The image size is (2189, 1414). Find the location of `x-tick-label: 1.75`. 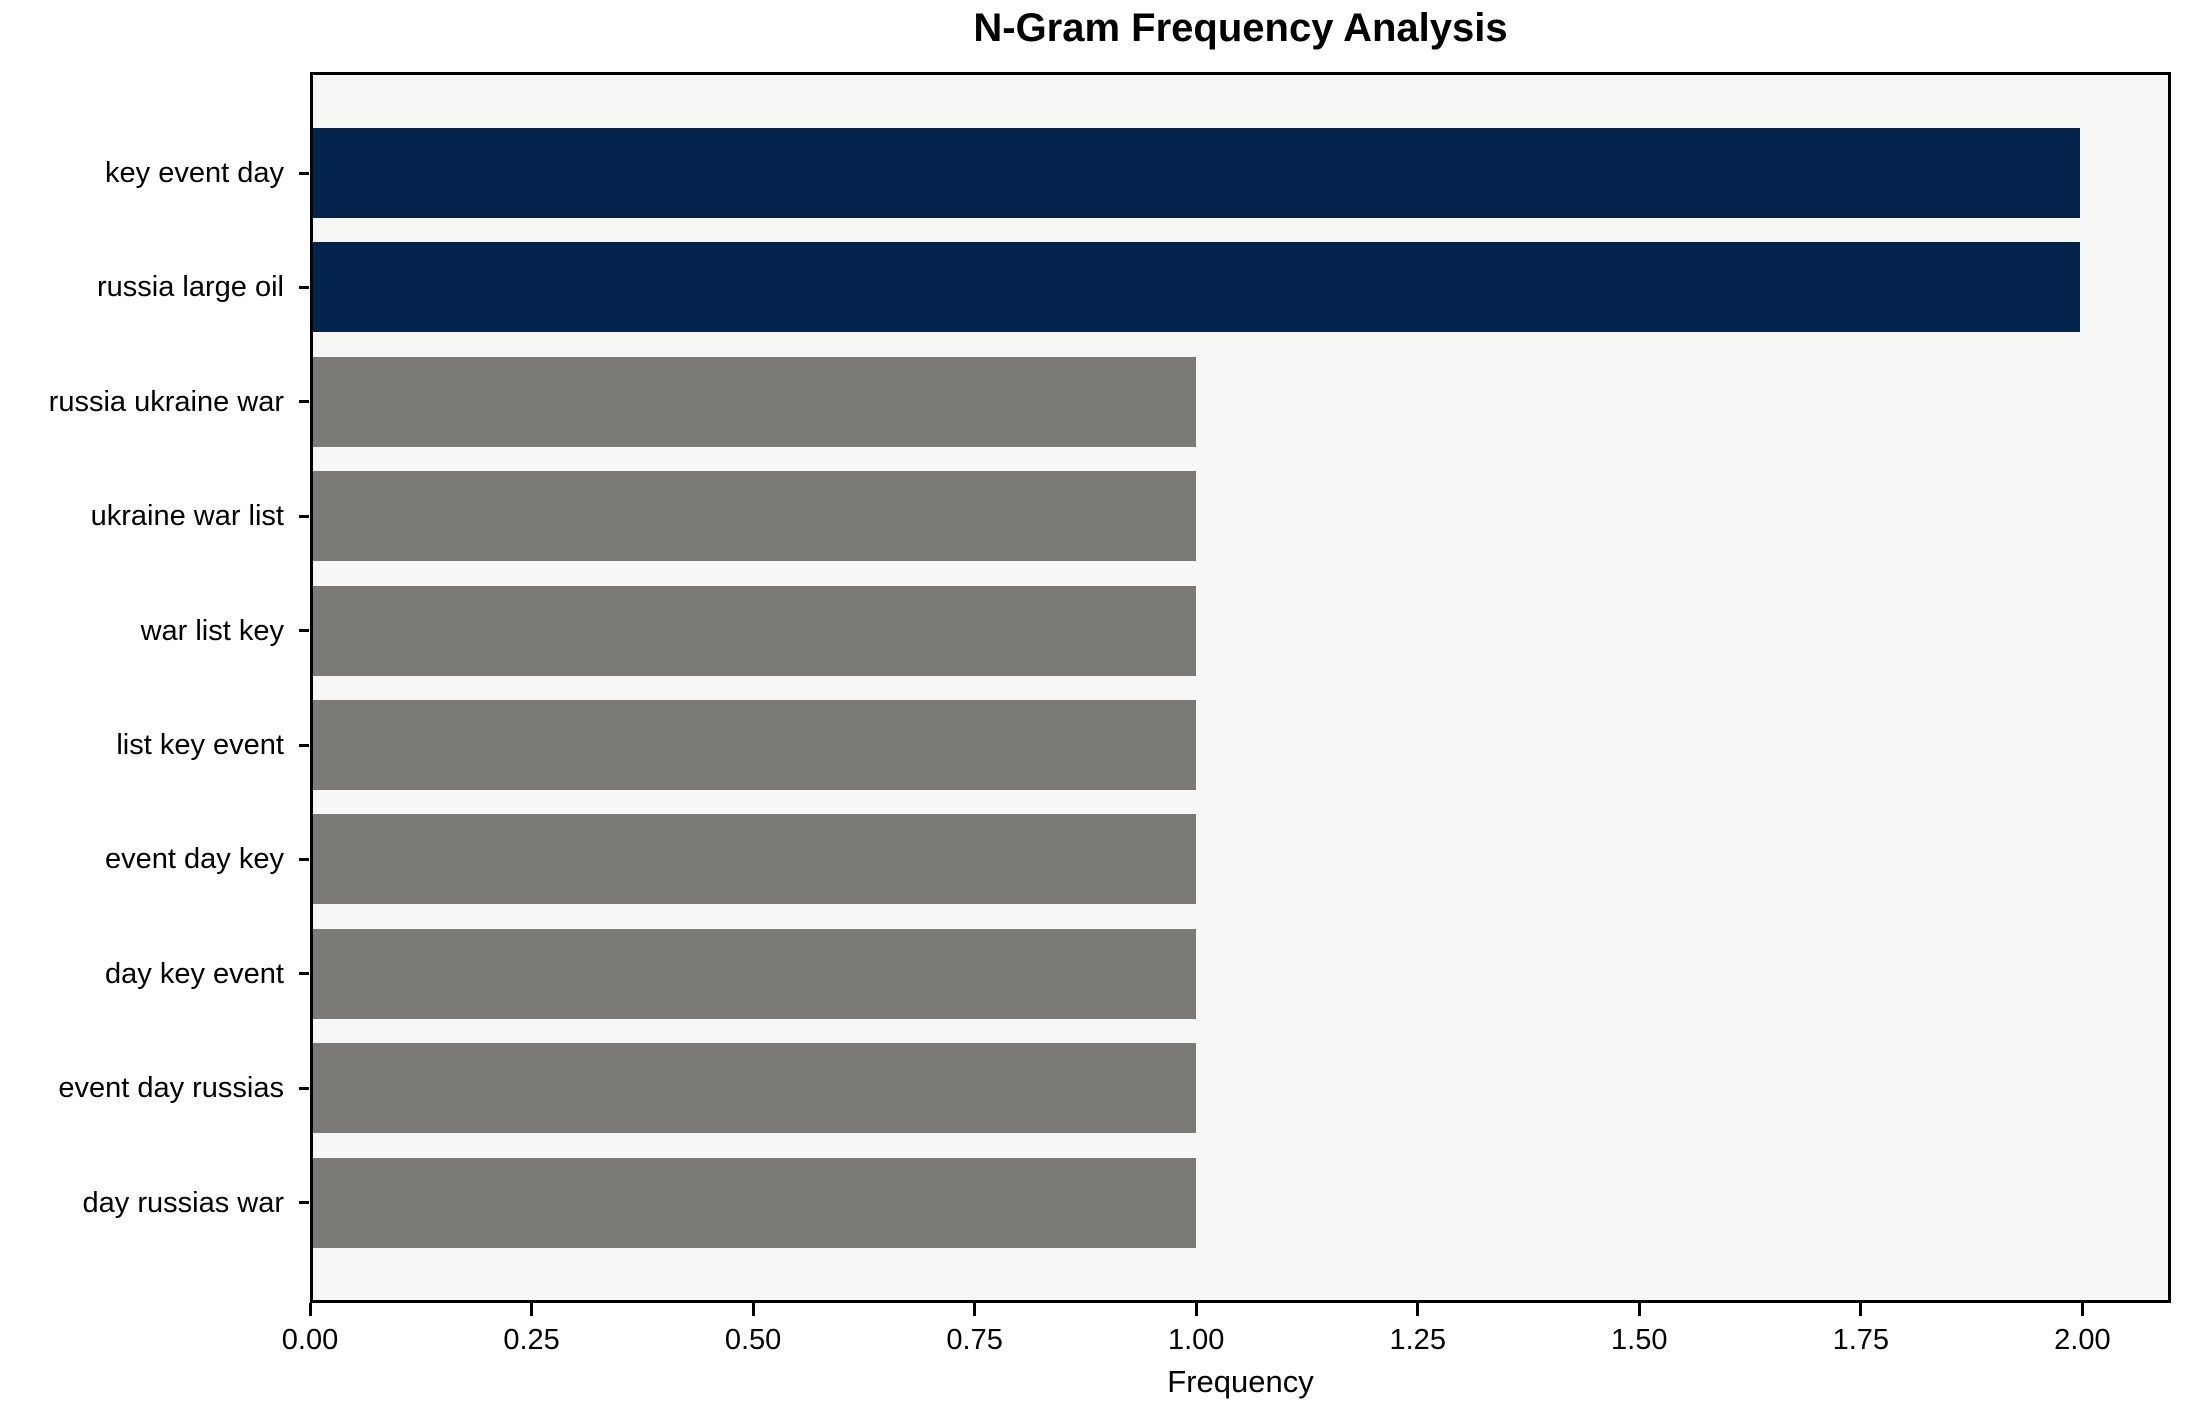

x-tick-label: 1.75 is located at coordinates (1861, 1340).